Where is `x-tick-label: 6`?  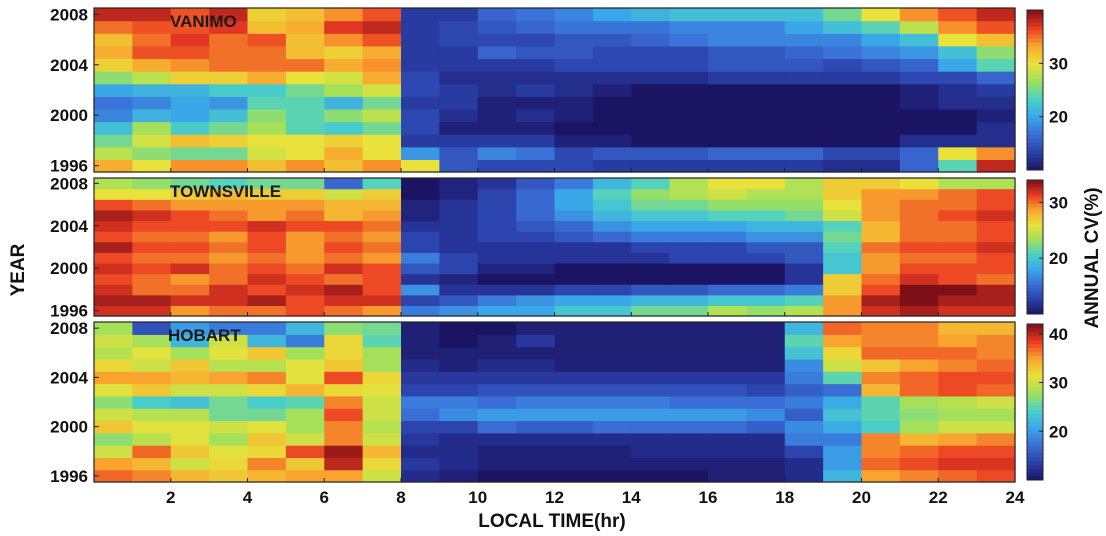 x-tick-label: 6 is located at coordinates (324, 497).